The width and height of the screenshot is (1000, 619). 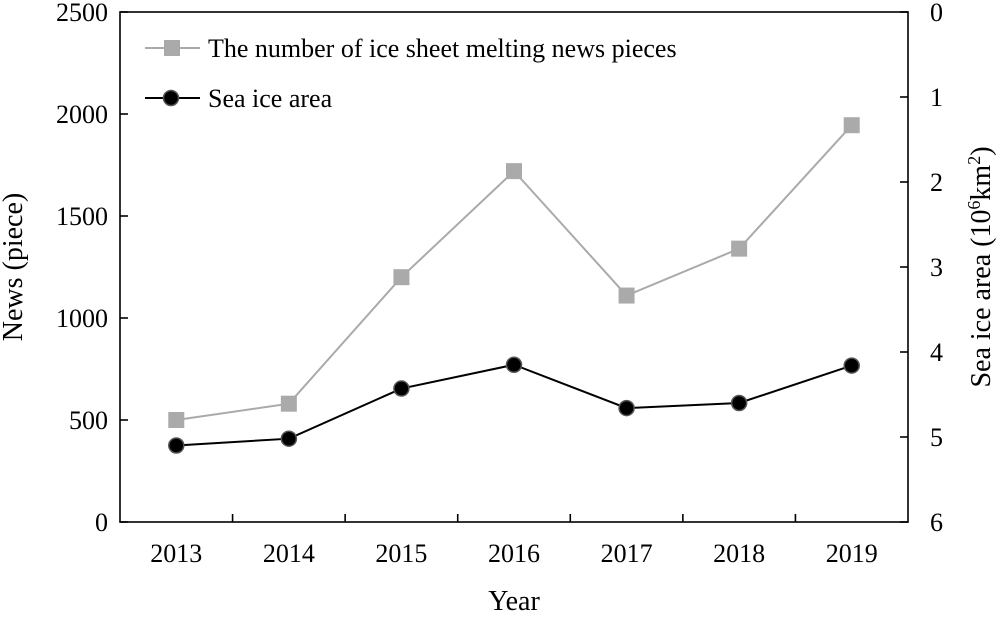 I want to click on x-tick-label: 2019, so click(x=852, y=553).